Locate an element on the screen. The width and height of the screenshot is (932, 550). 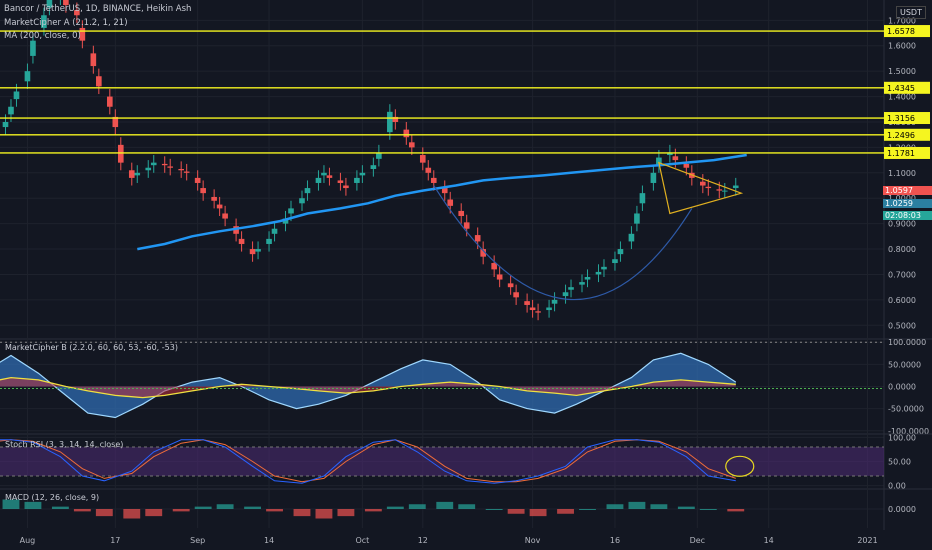
y-tick-label: 0.00 is located at coordinates (897, 486).